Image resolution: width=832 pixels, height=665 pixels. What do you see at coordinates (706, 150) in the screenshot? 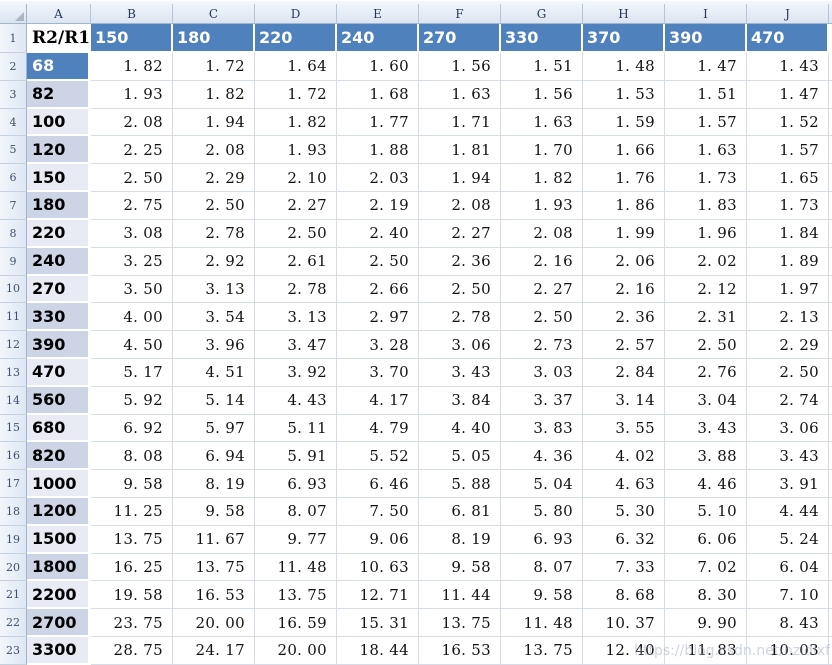
I see `cell-I5: 1. 63` at bounding box center [706, 150].